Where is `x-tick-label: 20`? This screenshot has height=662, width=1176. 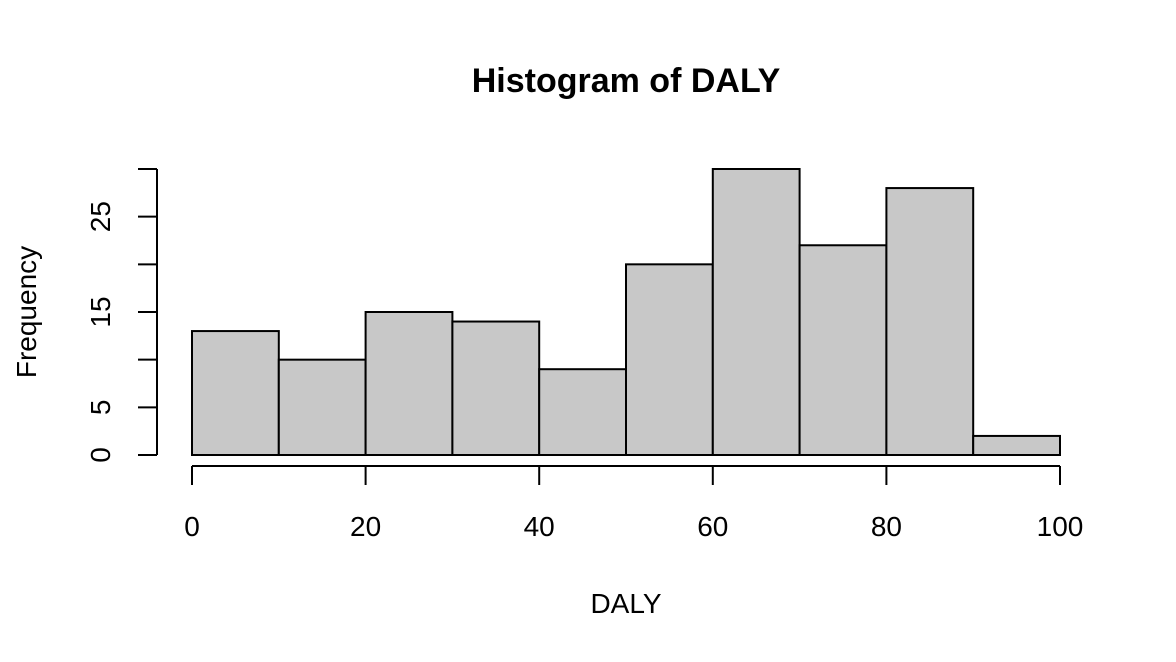
x-tick-label: 20 is located at coordinates (365, 526).